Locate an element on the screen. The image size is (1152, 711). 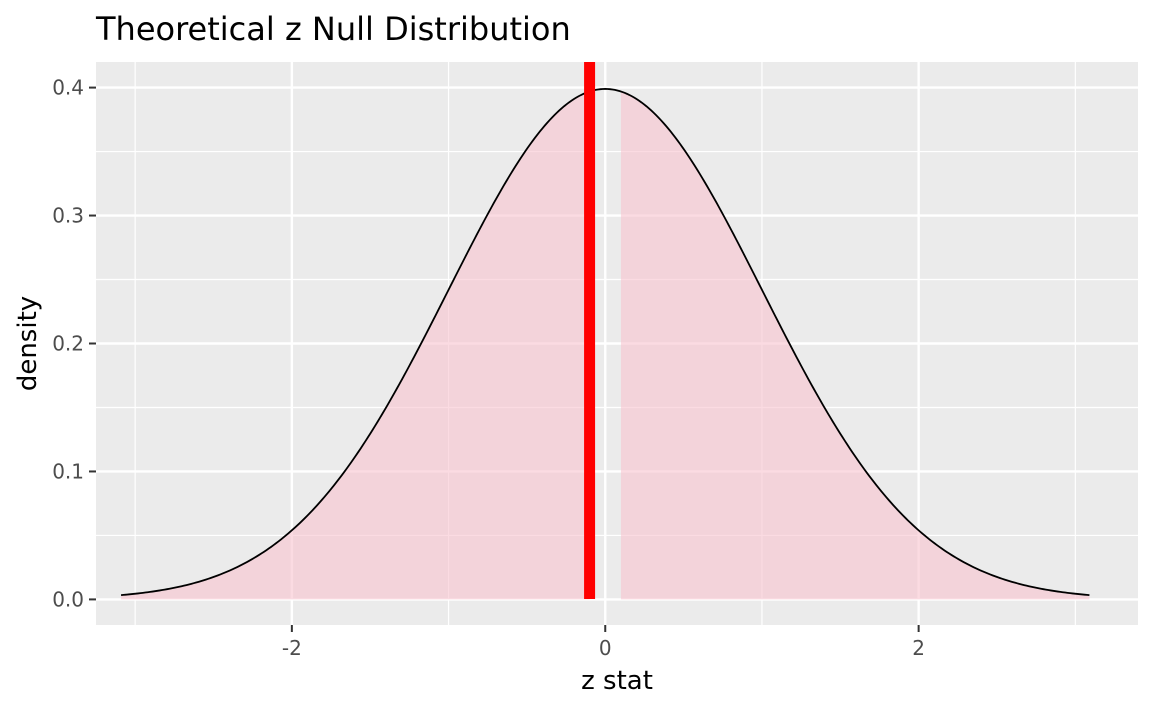
x-axis: -2 0 2 is located at coordinates (603, 642).